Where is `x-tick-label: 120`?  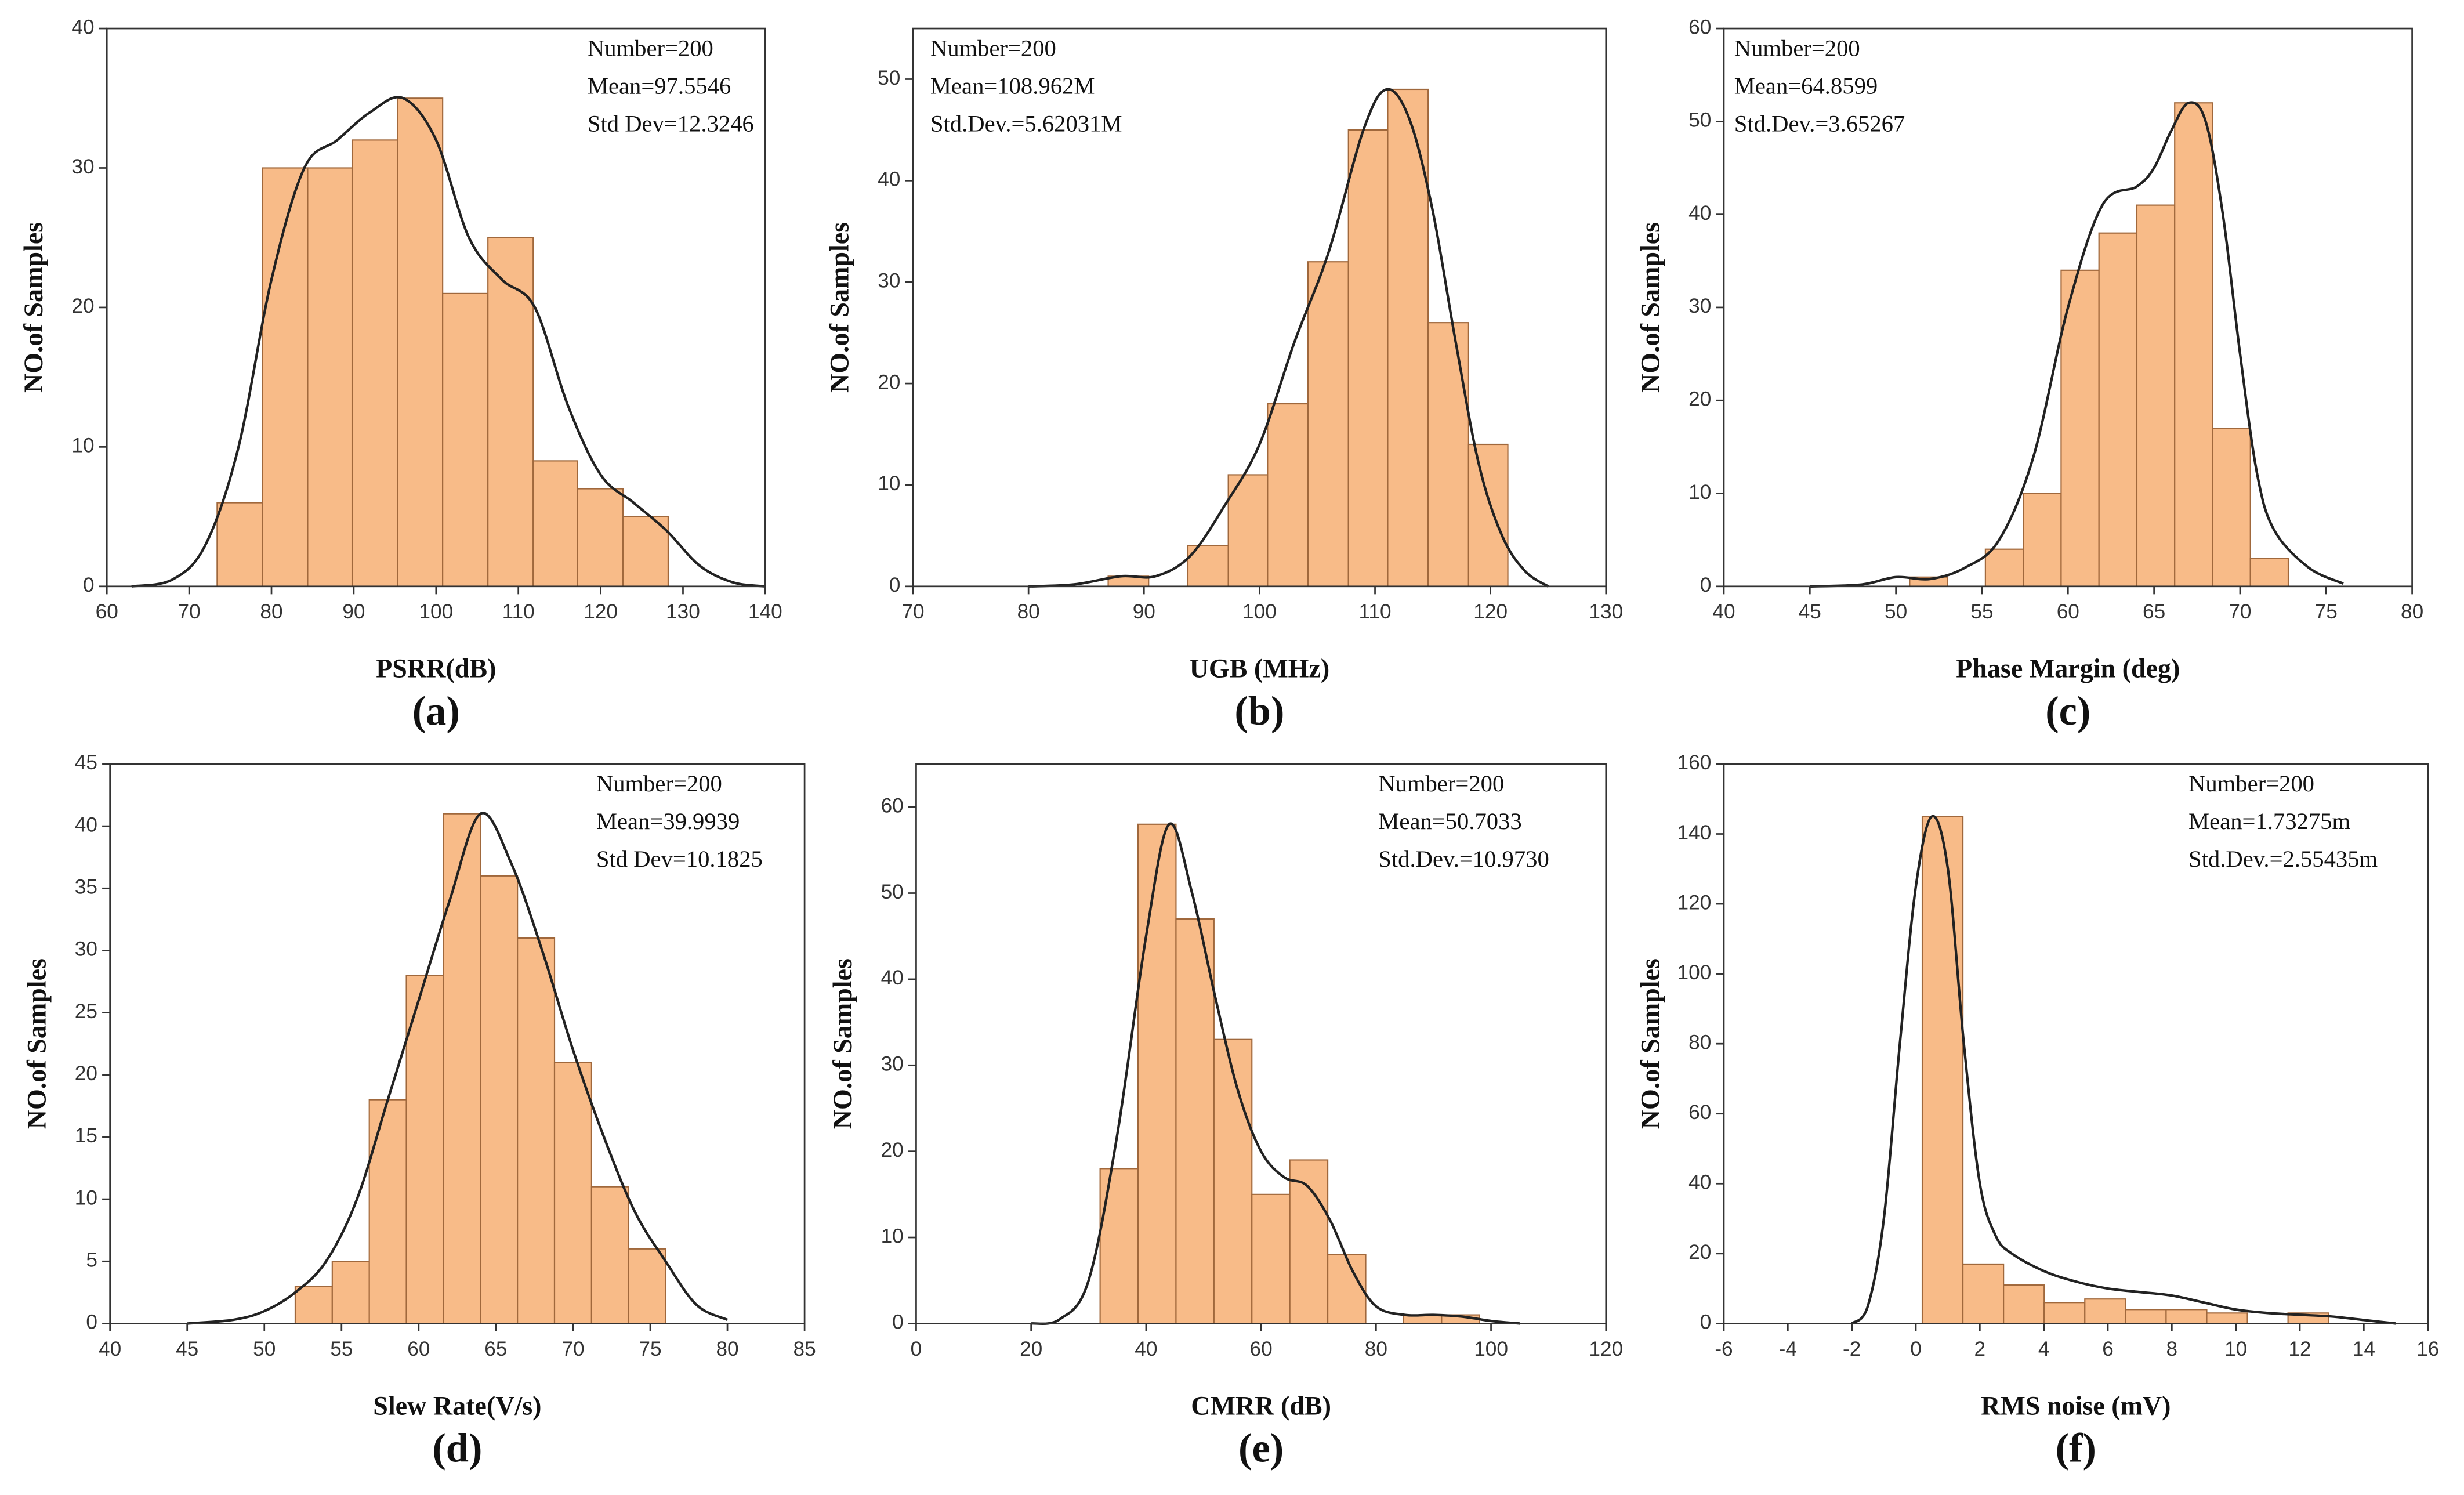 x-tick-label: 120 is located at coordinates (1606, 1349).